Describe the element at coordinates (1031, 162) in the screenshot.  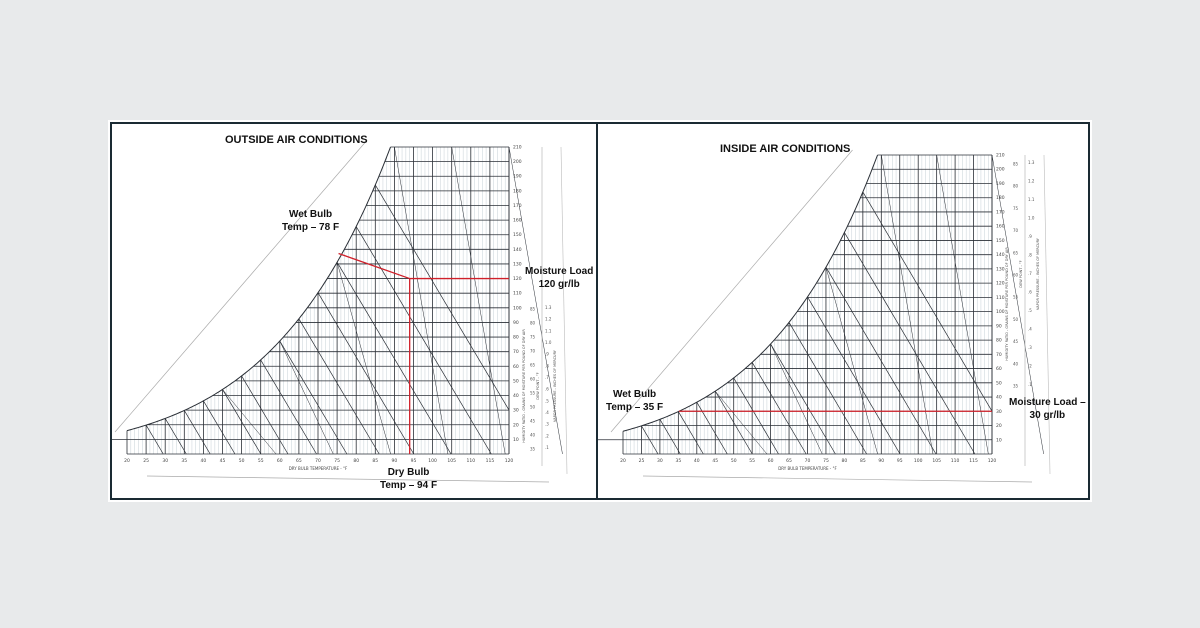
I see `vapor-pressure-tick-label: 1.3` at that location.